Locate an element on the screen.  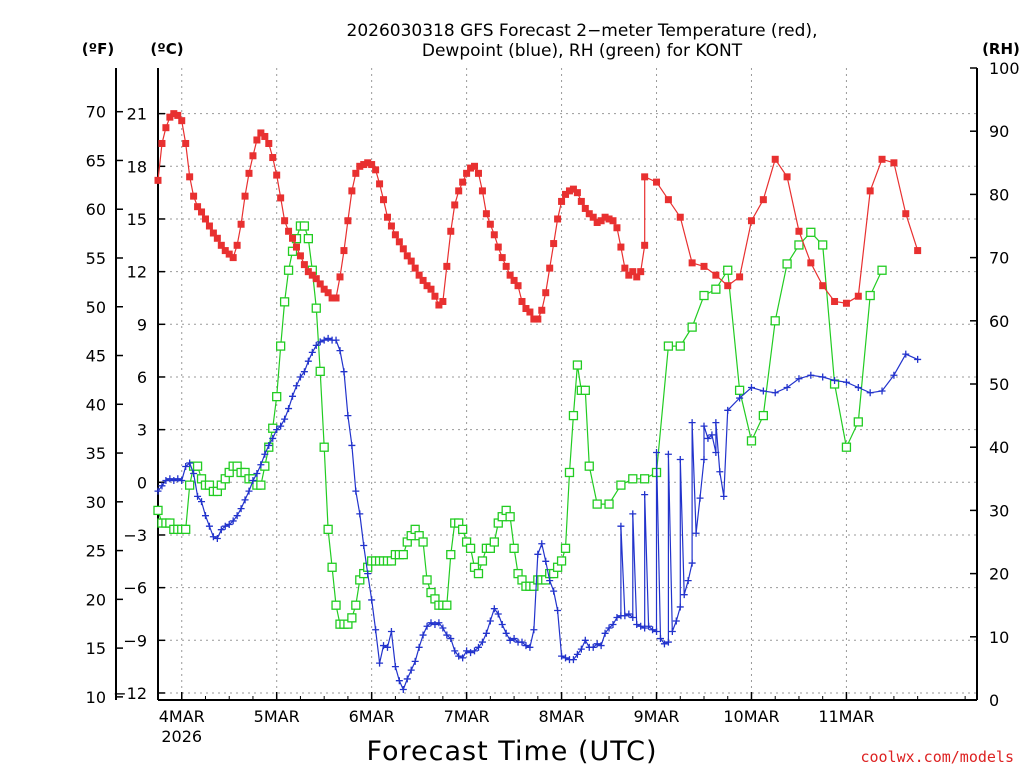
celsius-tick-label: −12 is located at coordinates (130, 693).